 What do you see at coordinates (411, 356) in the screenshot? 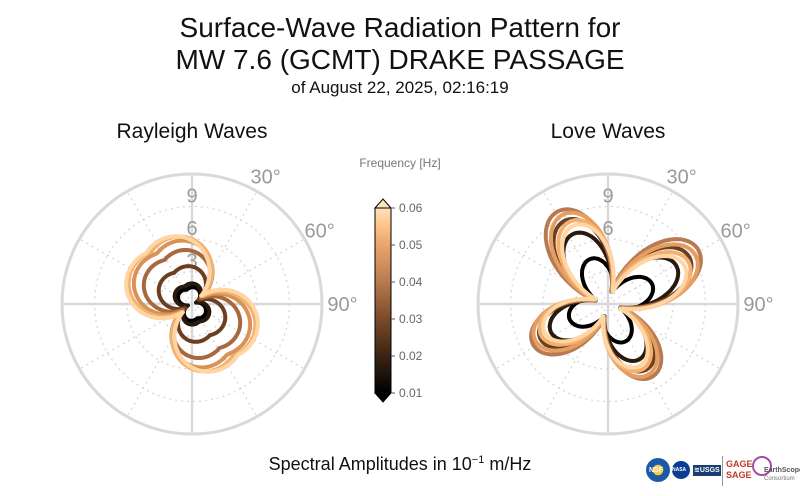
I see `colorbar-tick-label: 0.02` at bounding box center [411, 356].